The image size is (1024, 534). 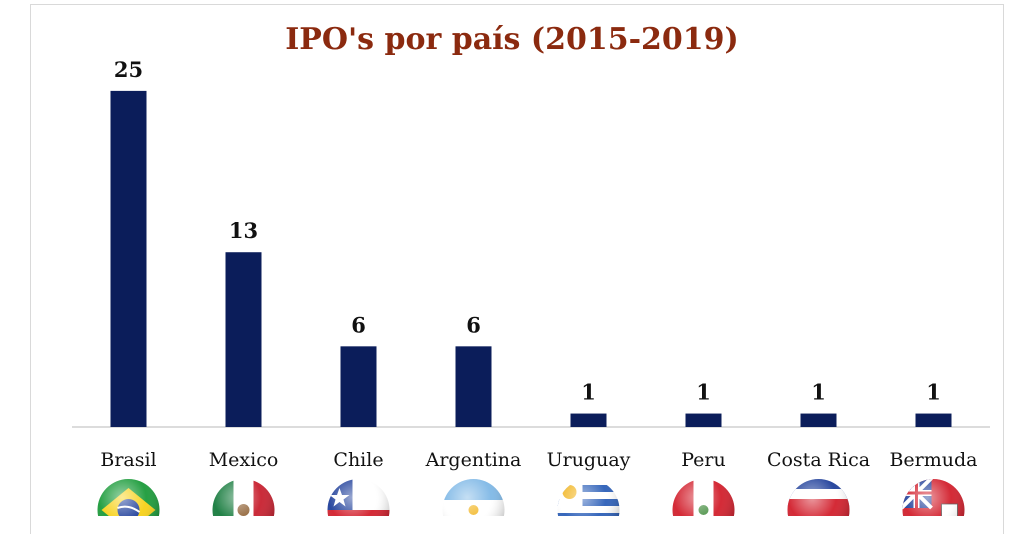 What do you see at coordinates (128, 460) in the screenshot?
I see `tick-label-brasil: Brasil` at bounding box center [128, 460].